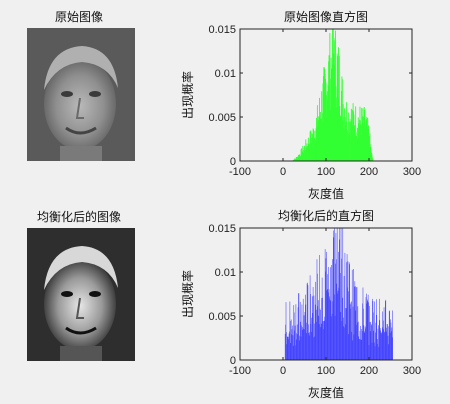  Describe the element at coordinates (81, 303) in the screenshot. I see `equalized-face` at that location.